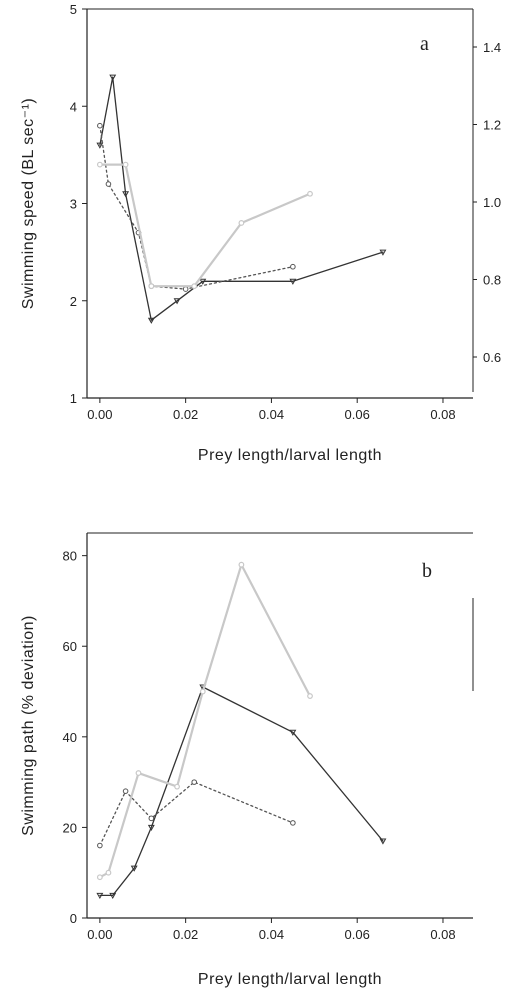  I want to click on y-tick-label: 60, so click(70, 646).